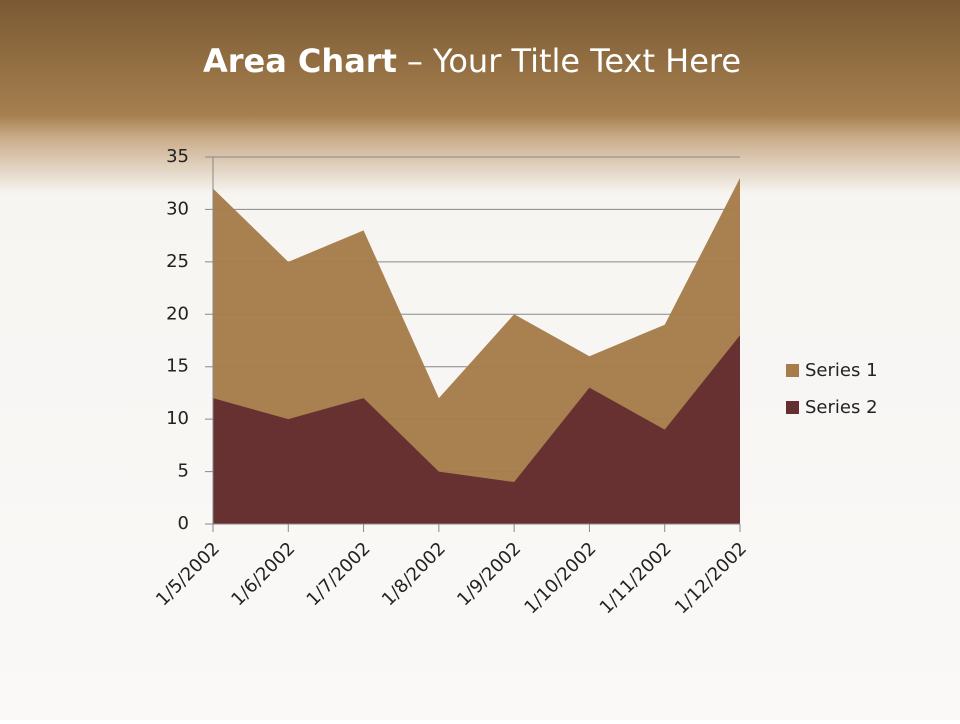 The image size is (960, 724). What do you see at coordinates (183, 523) in the screenshot?
I see `y-tick-label: 0` at bounding box center [183, 523].